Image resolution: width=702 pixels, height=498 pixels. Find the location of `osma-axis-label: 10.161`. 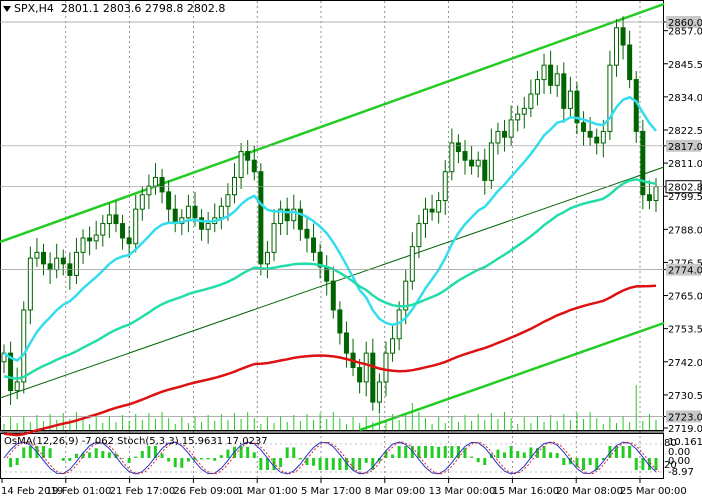

osma-axis-label: 10.161 is located at coordinates (685, 442).